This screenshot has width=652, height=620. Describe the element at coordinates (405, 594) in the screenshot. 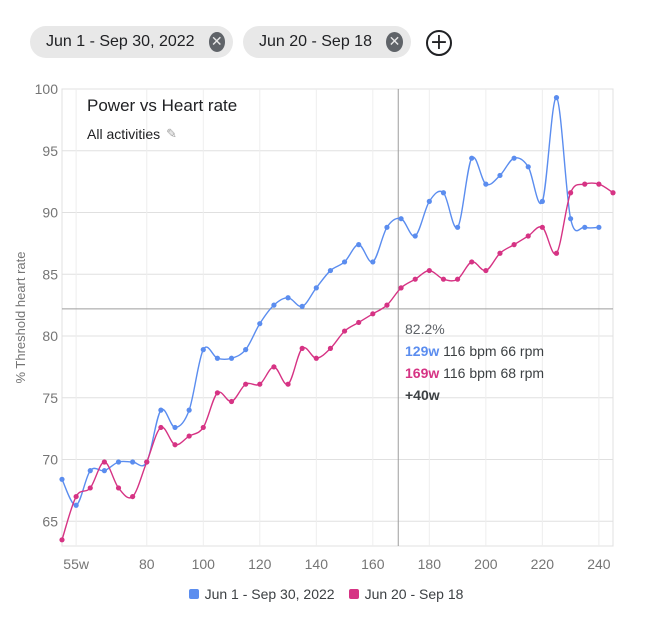

I see `legend-item-2: Jun 20 - Sep 18` at that location.